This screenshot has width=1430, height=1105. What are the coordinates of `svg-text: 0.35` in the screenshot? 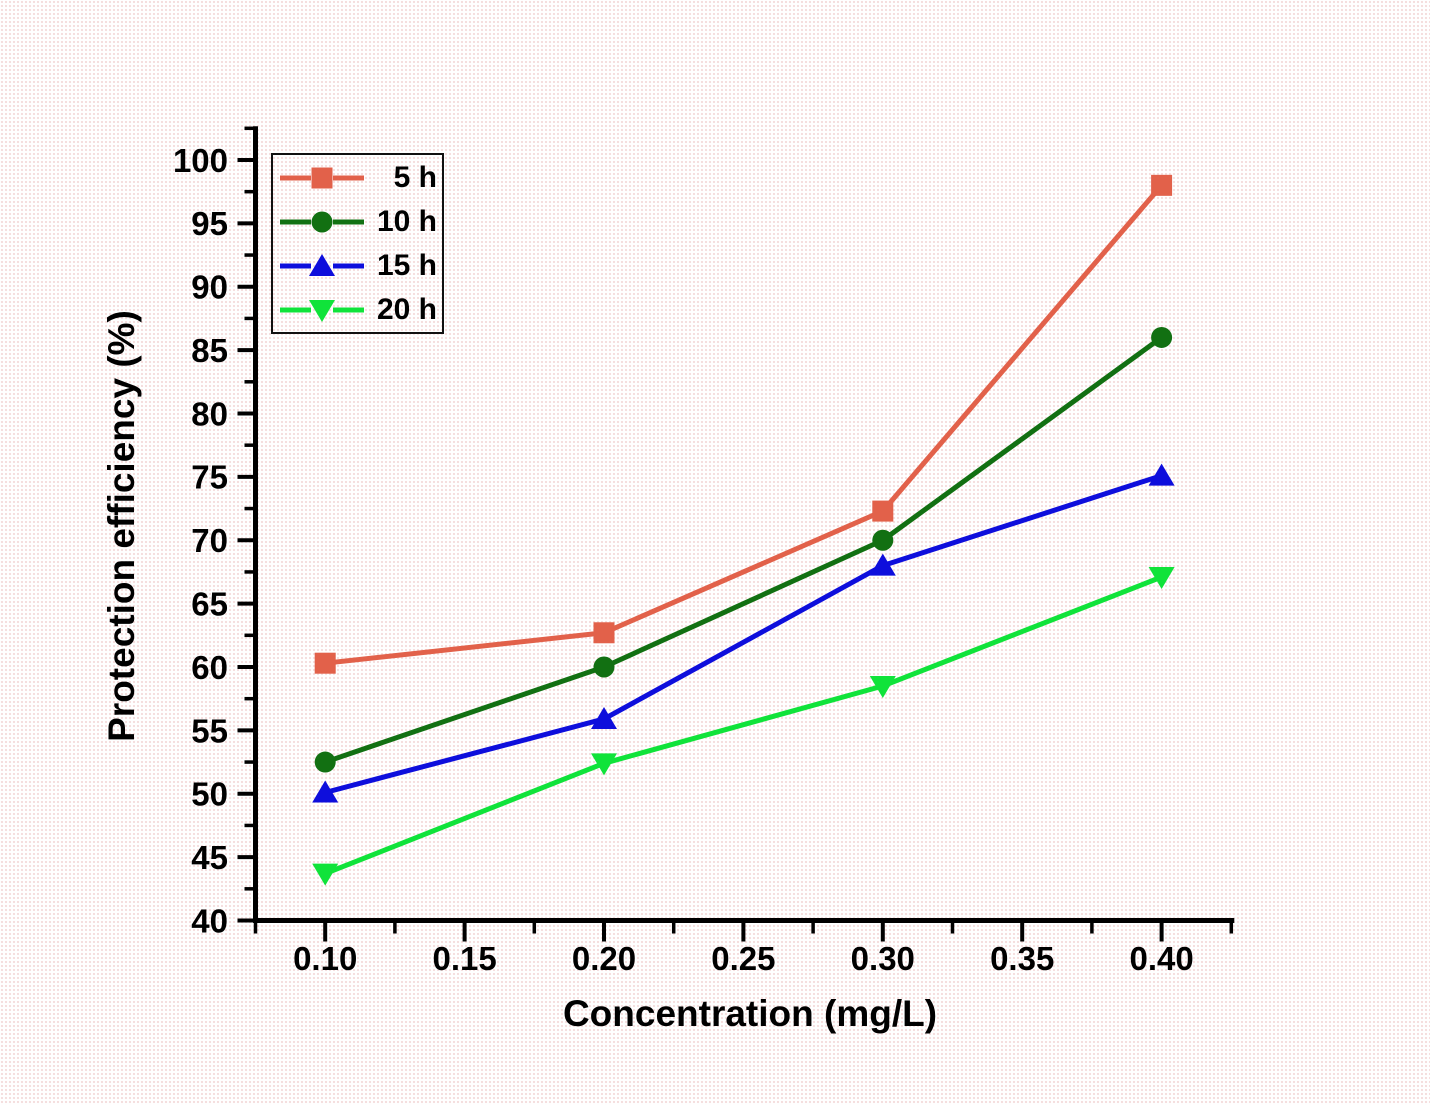 It's located at (1022, 958).